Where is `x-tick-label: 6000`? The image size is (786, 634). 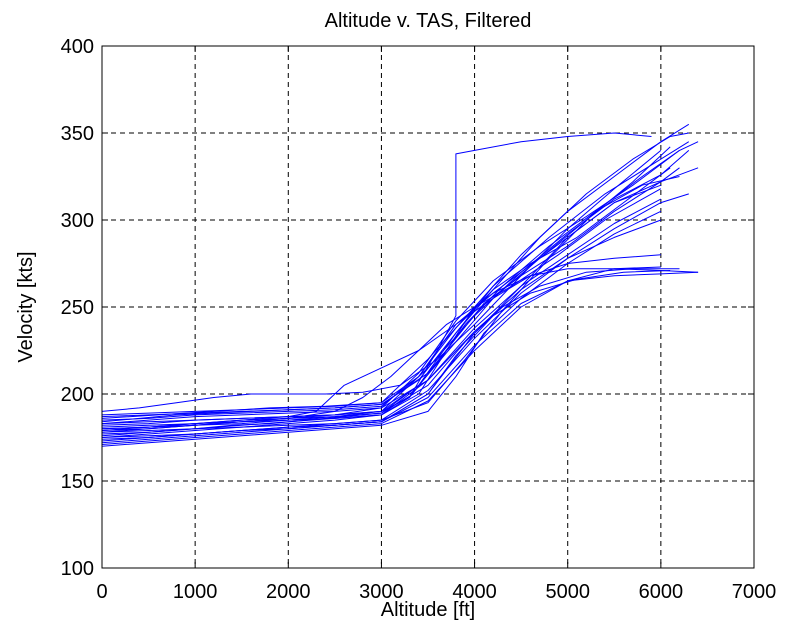 x-tick-label: 6000 is located at coordinates (661, 592).